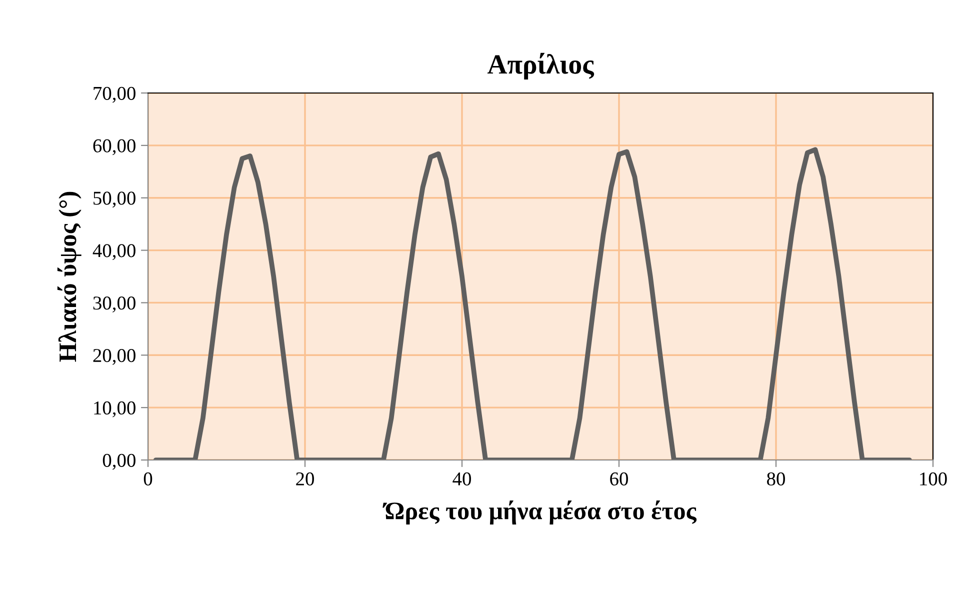 The width and height of the screenshot is (965, 590). What do you see at coordinates (540, 66) in the screenshot?
I see `chart-title: Απρίλιος` at bounding box center [540, 66].